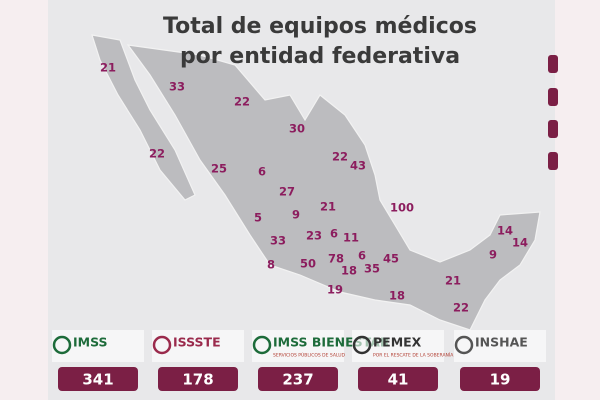  Describe the element at coordinates (413, 355) in the screenshot. I see `institution-subtitle: POR EL RESCATE DE LA SOBERANÍA` at that location.